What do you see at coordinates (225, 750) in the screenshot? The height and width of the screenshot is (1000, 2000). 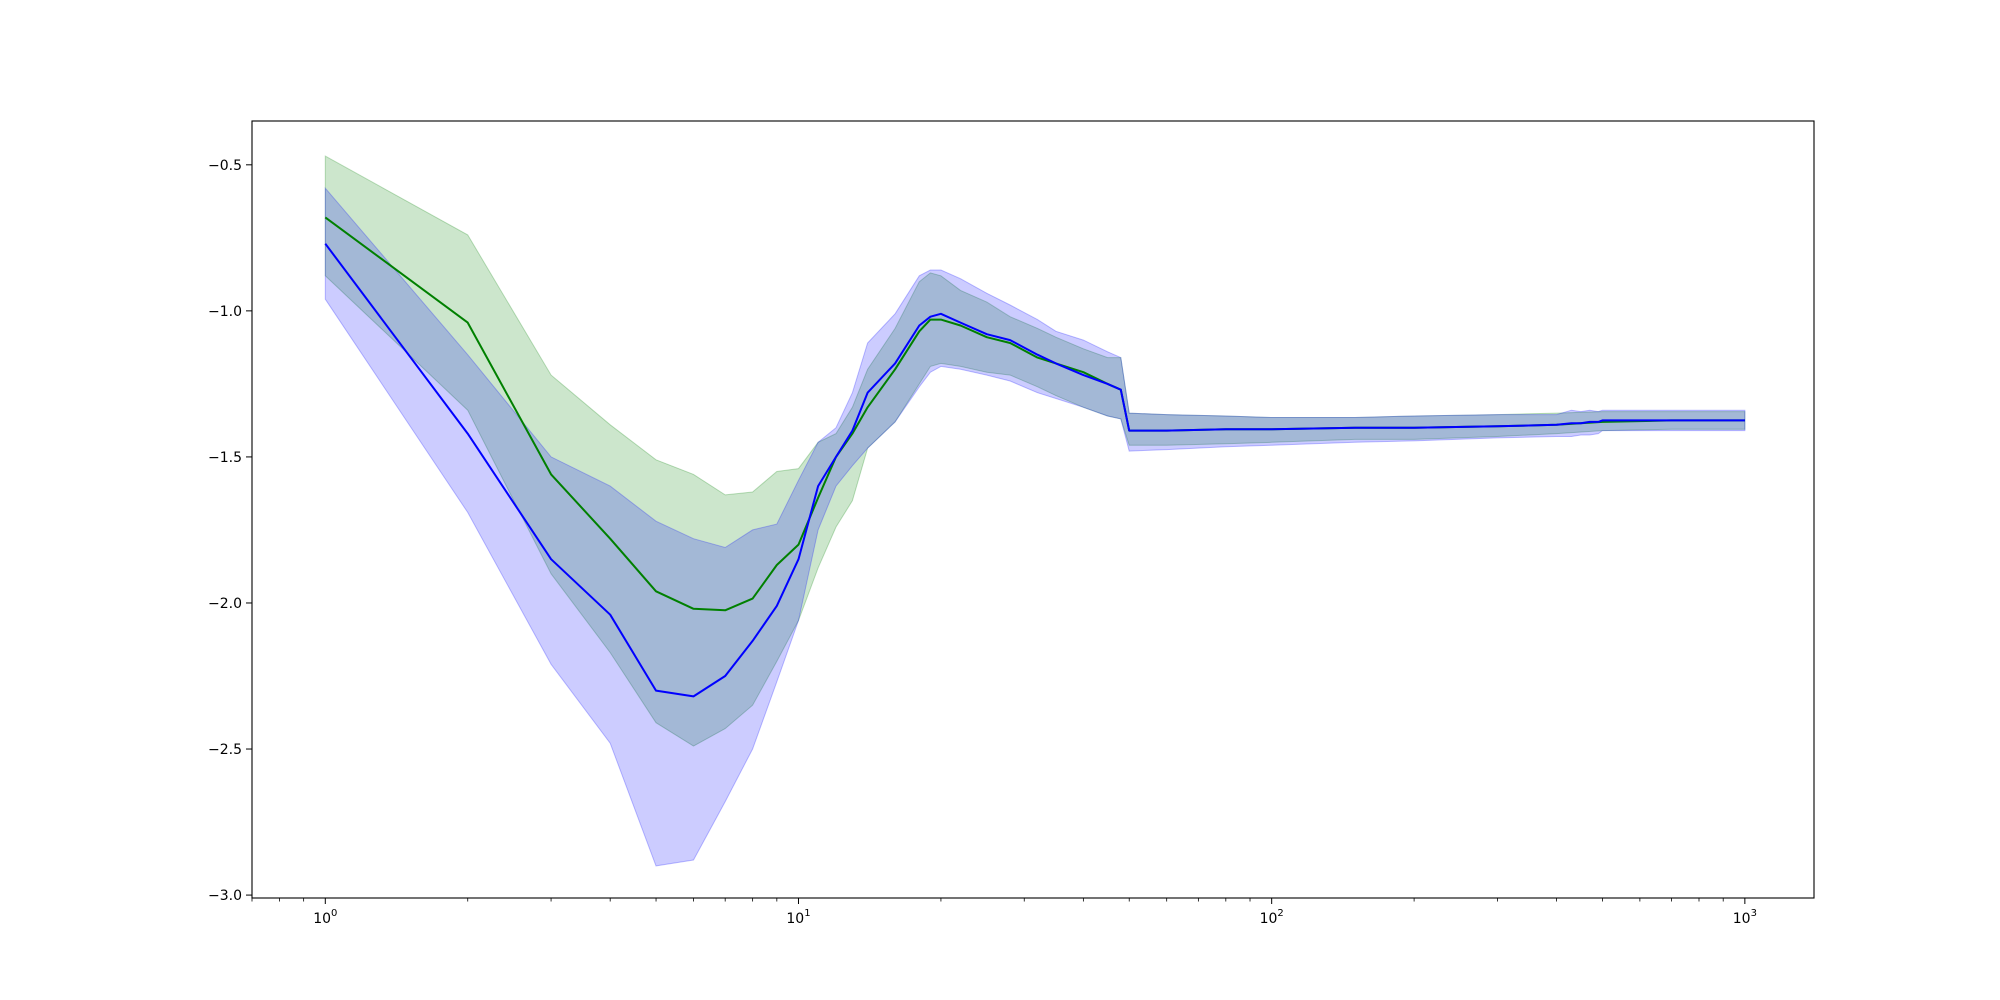 I see `y-tick-label: −2.5` at bounding box center [225, 750].